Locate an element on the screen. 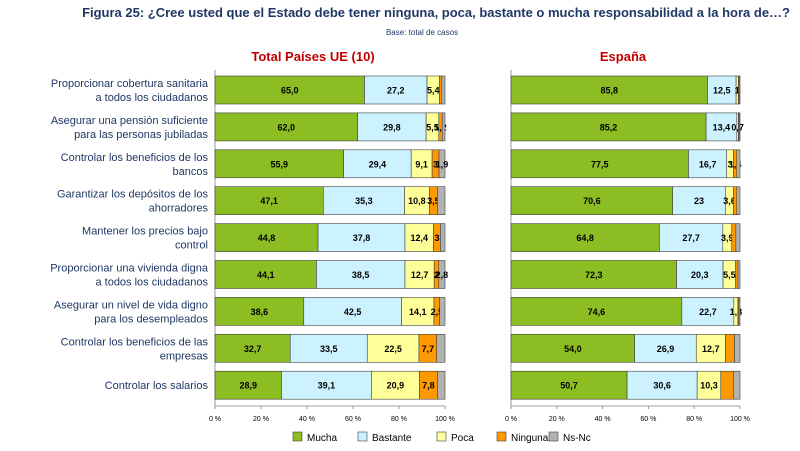 Image resolution: width=800 pixels, height=451 pixels. data-label: 85,2 is located at coordinates (609, 127).